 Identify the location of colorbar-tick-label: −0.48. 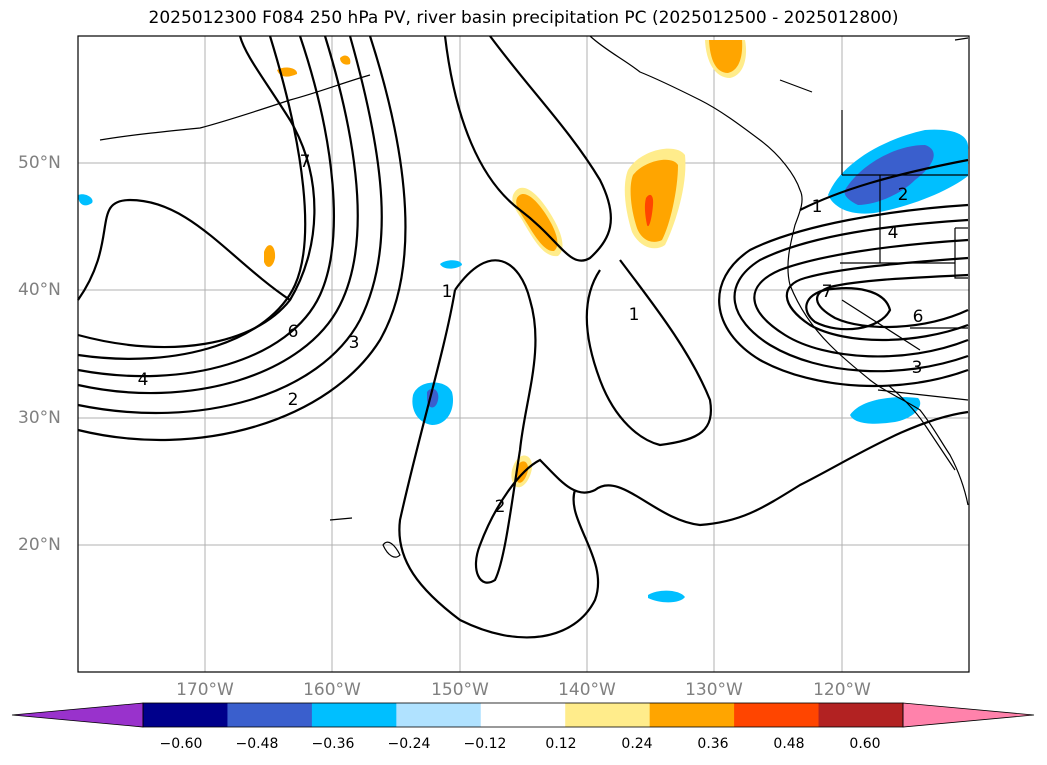
(257, 744).